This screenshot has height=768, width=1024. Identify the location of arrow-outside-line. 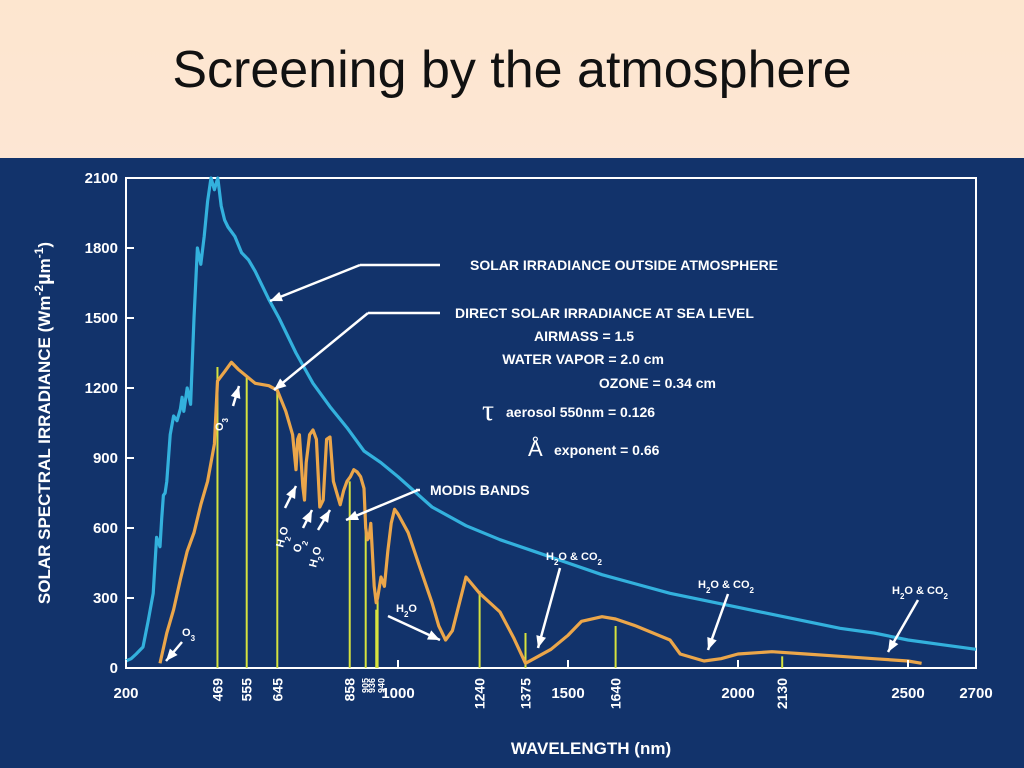
(315, 283).